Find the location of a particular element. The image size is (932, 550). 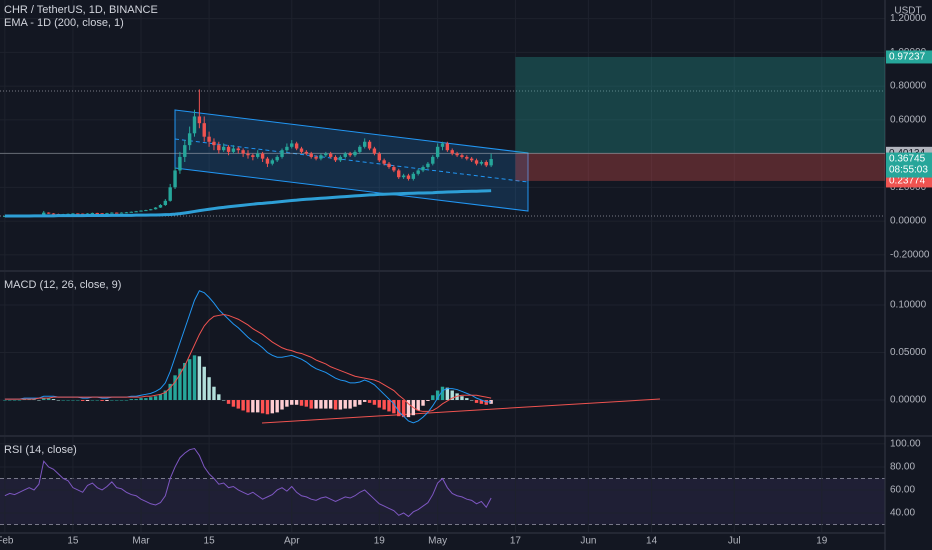

trend-line is located at coordinates (461, 411).